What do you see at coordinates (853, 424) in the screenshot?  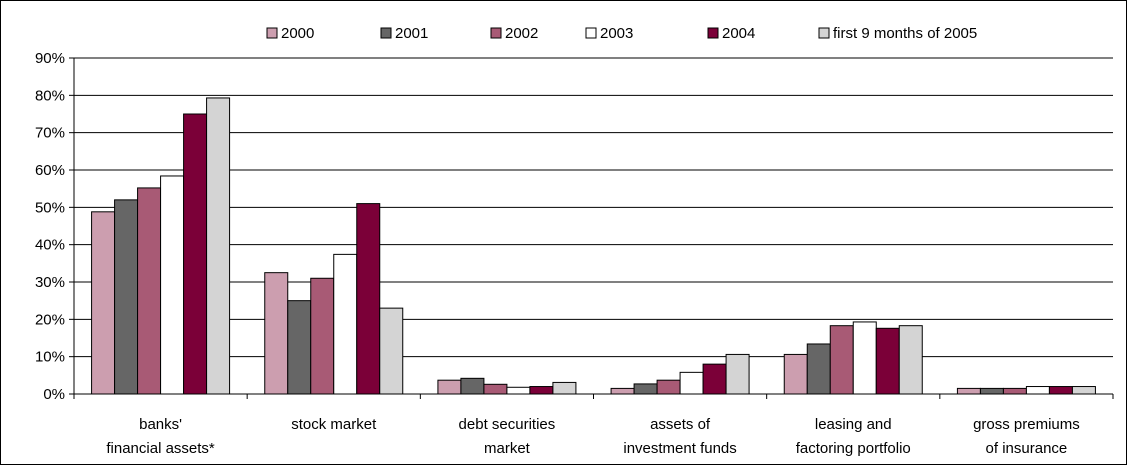 I see `x-category-label: leasing and` at bounding box center [853, 424].